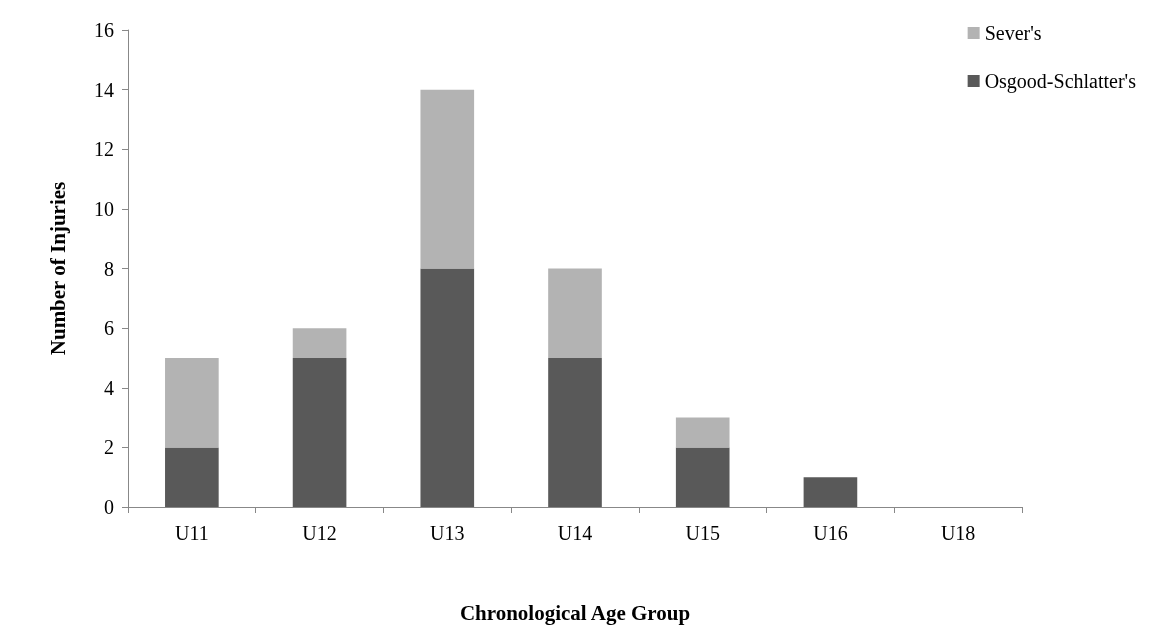 The image size is (1154, 636). I want to click on x-tick-label: U11, so click(192, 533).